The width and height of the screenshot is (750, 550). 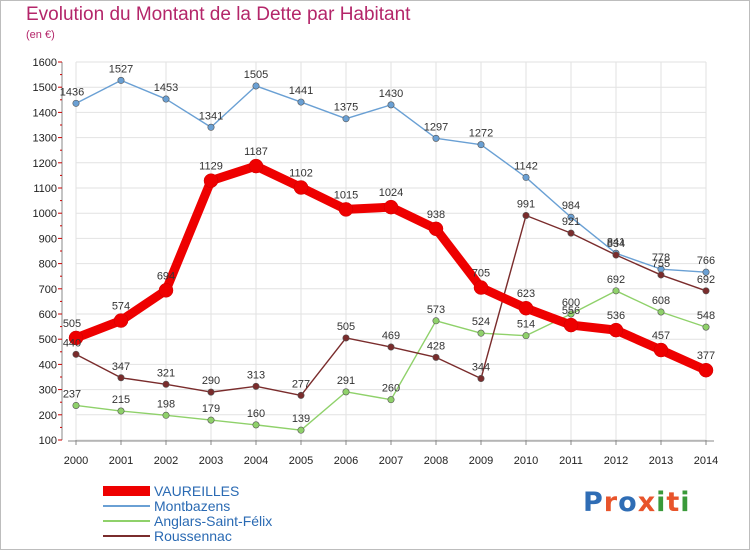 What do you see at coordinates (121, 69) in the screenshot?
I see `data-label-montbazens: 1527` at bounding box center [121, 69].